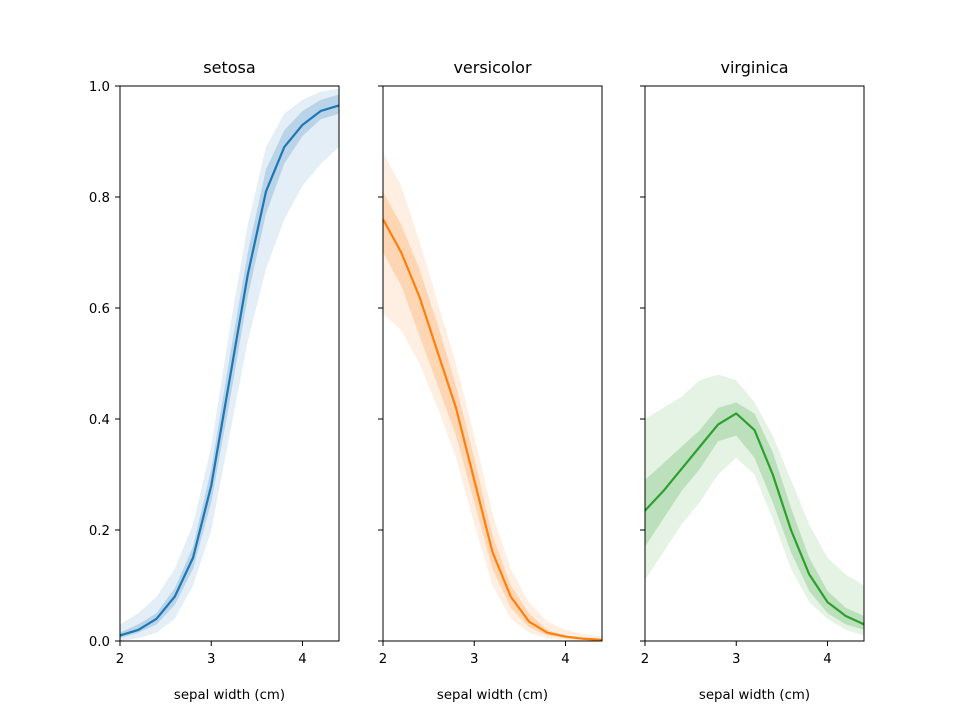 This screenshot has height=720, width=960. I want to click on y-tick-label: 0.6, so click(99, 309).